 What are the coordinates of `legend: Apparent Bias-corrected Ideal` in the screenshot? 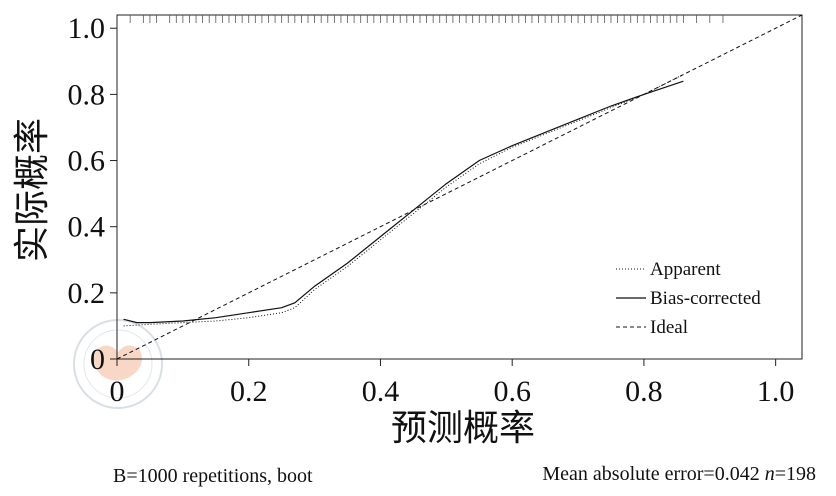 It's located at (688, 298).